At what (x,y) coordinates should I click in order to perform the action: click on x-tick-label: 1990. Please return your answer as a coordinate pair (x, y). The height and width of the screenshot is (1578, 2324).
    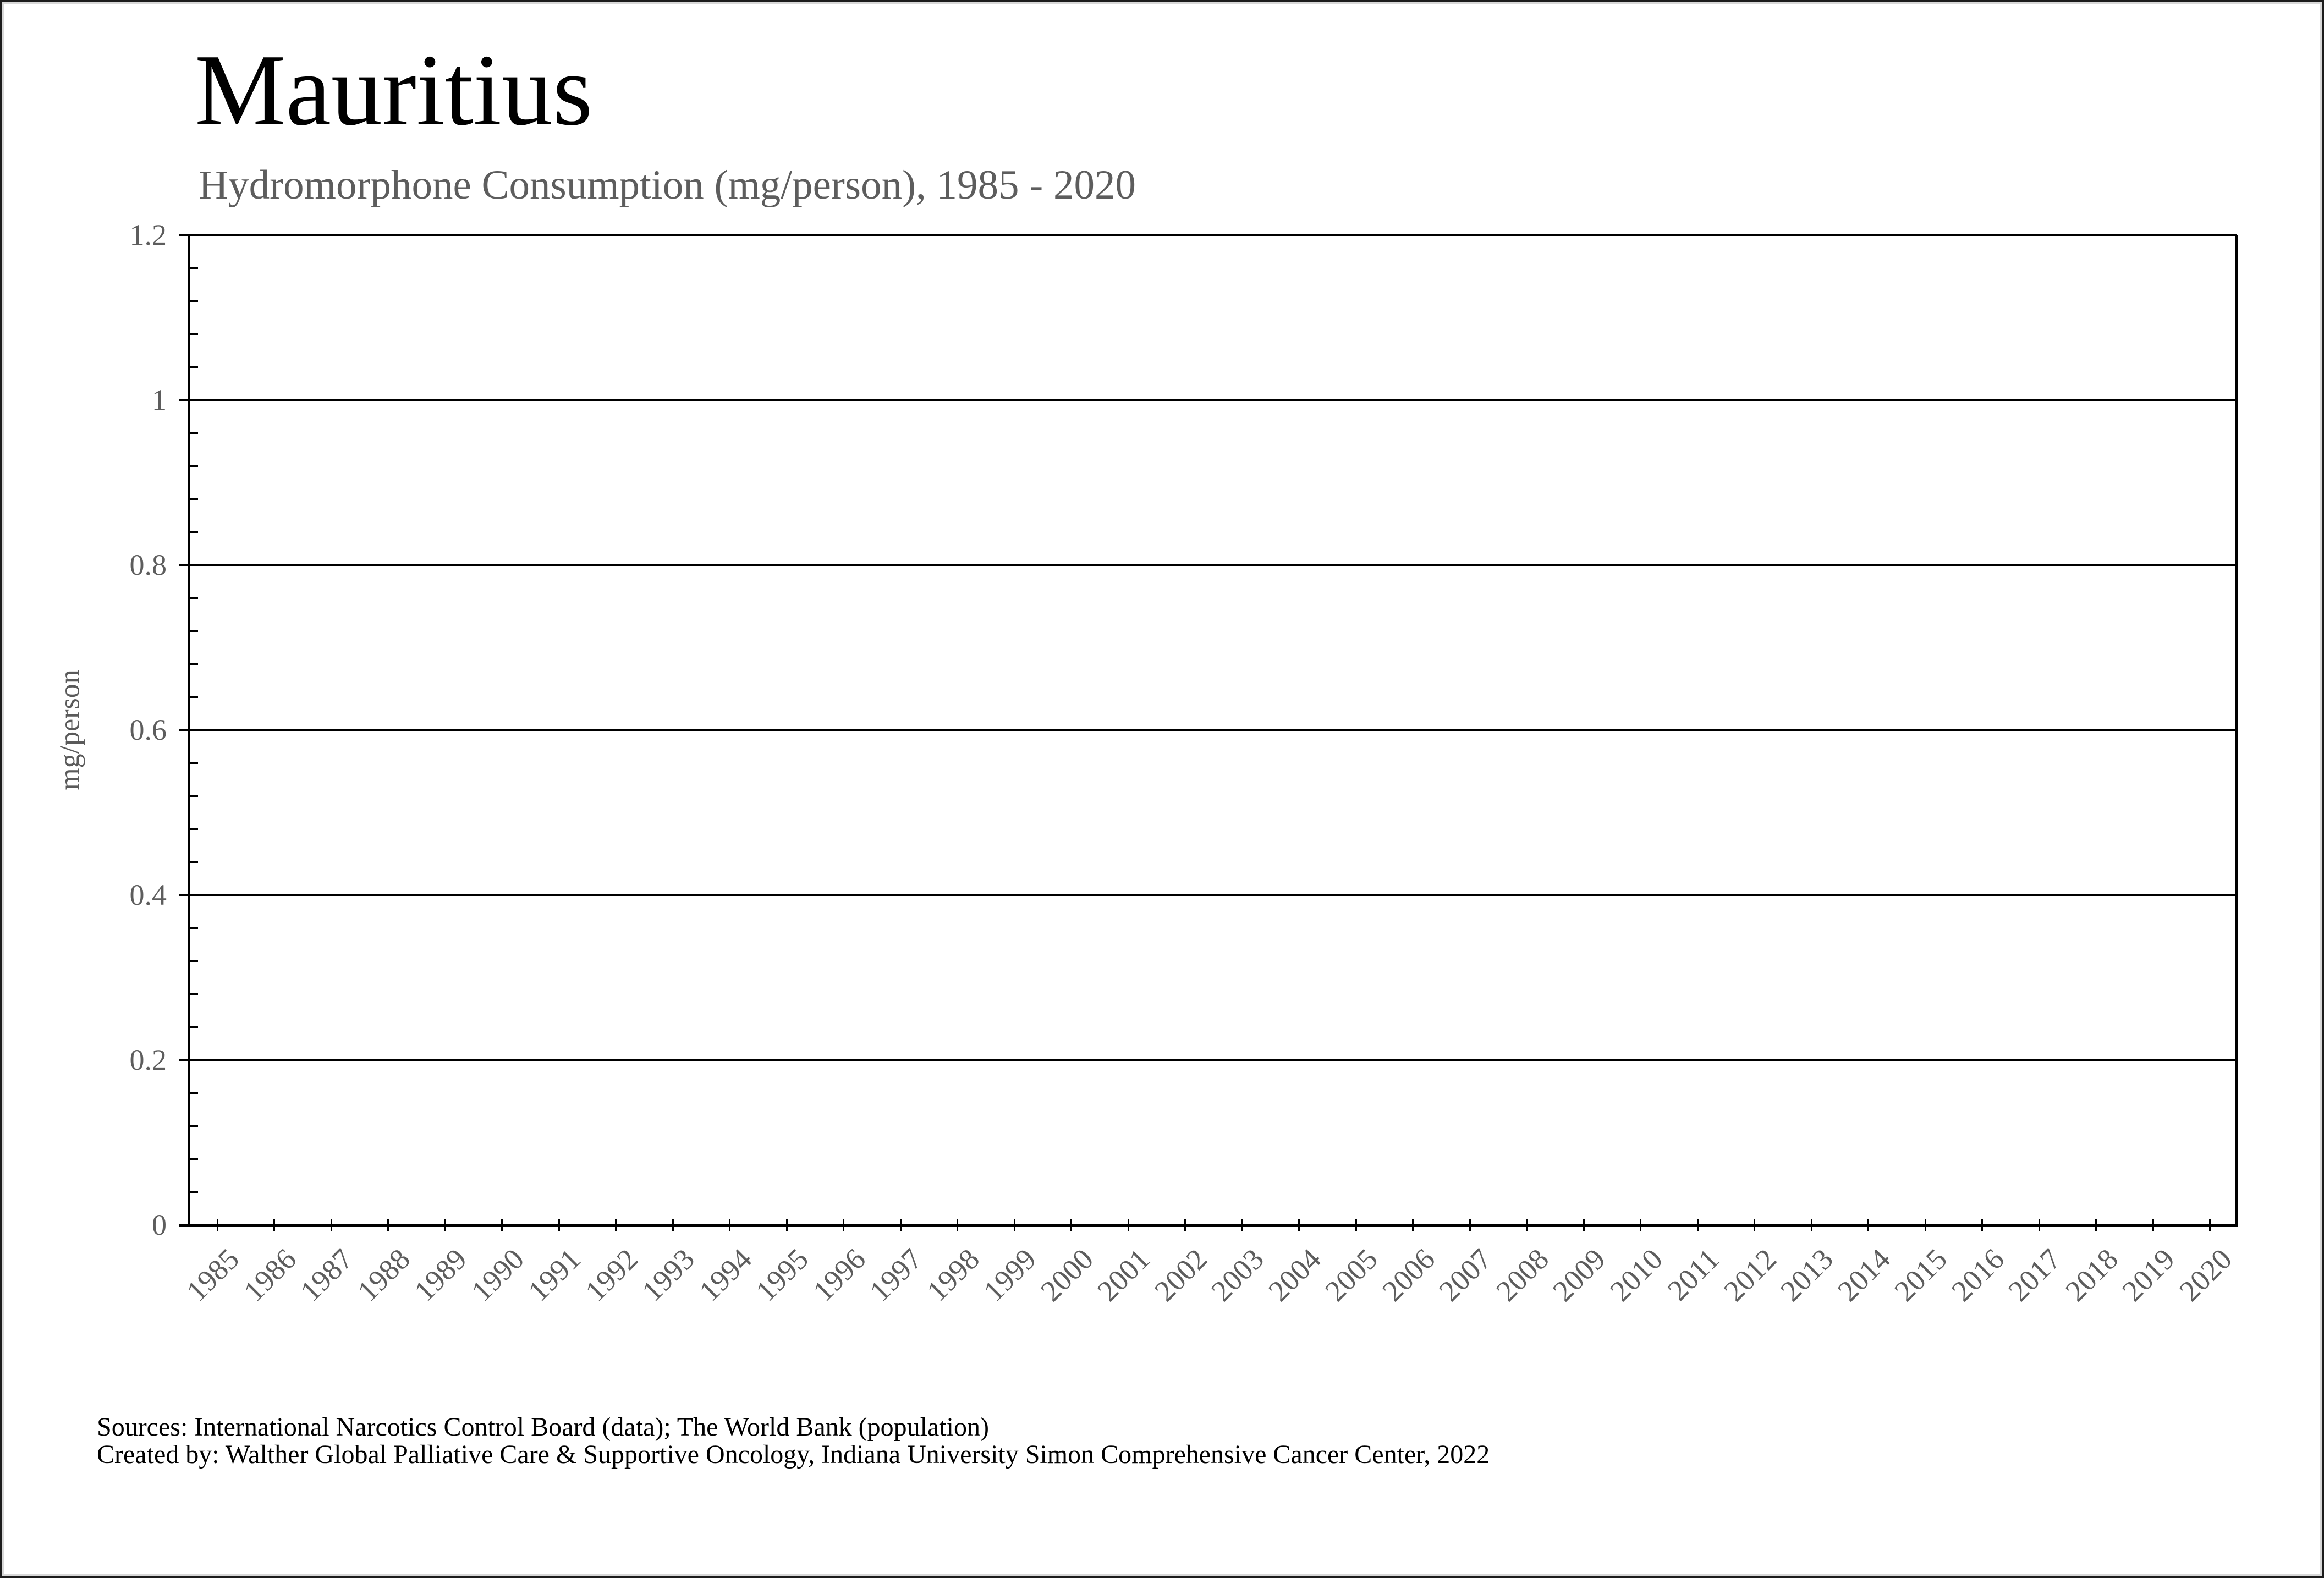
    Looking at the image, I should click on (497, 1275).